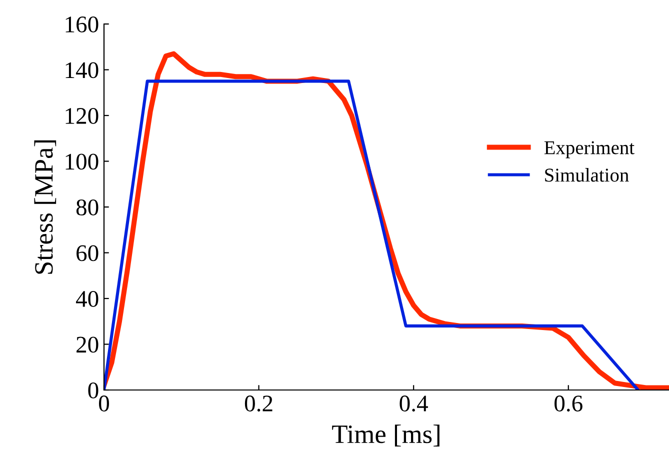 This screenshot has width=669, height=470. Describe the element at coordinates (93, 390) in the screenshot. I see `y-tick-label: 0` at that location.